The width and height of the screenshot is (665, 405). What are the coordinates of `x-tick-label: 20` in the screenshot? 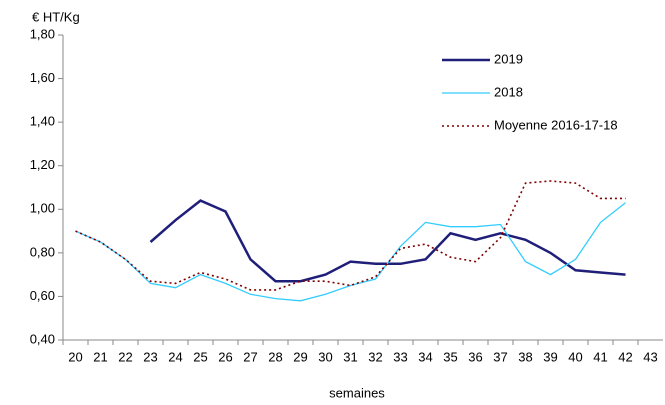 It's located at (75, 356).